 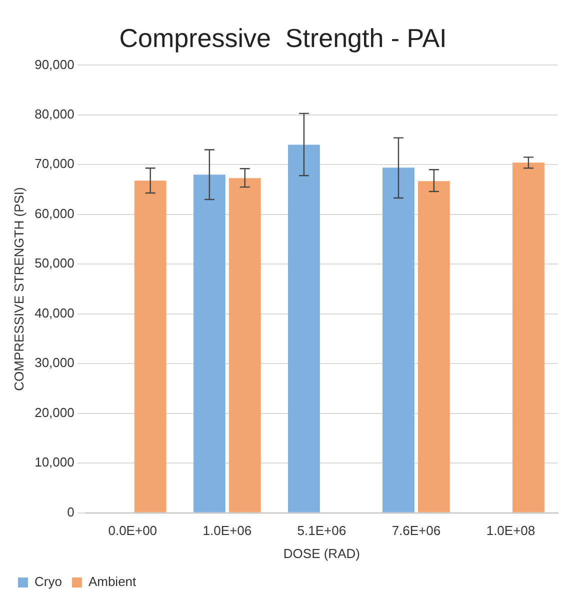 What do you see at coordinates (54, 263) in the screenshot?
I see `y-tick-label: 50,000` at bounding box center [54, 263].